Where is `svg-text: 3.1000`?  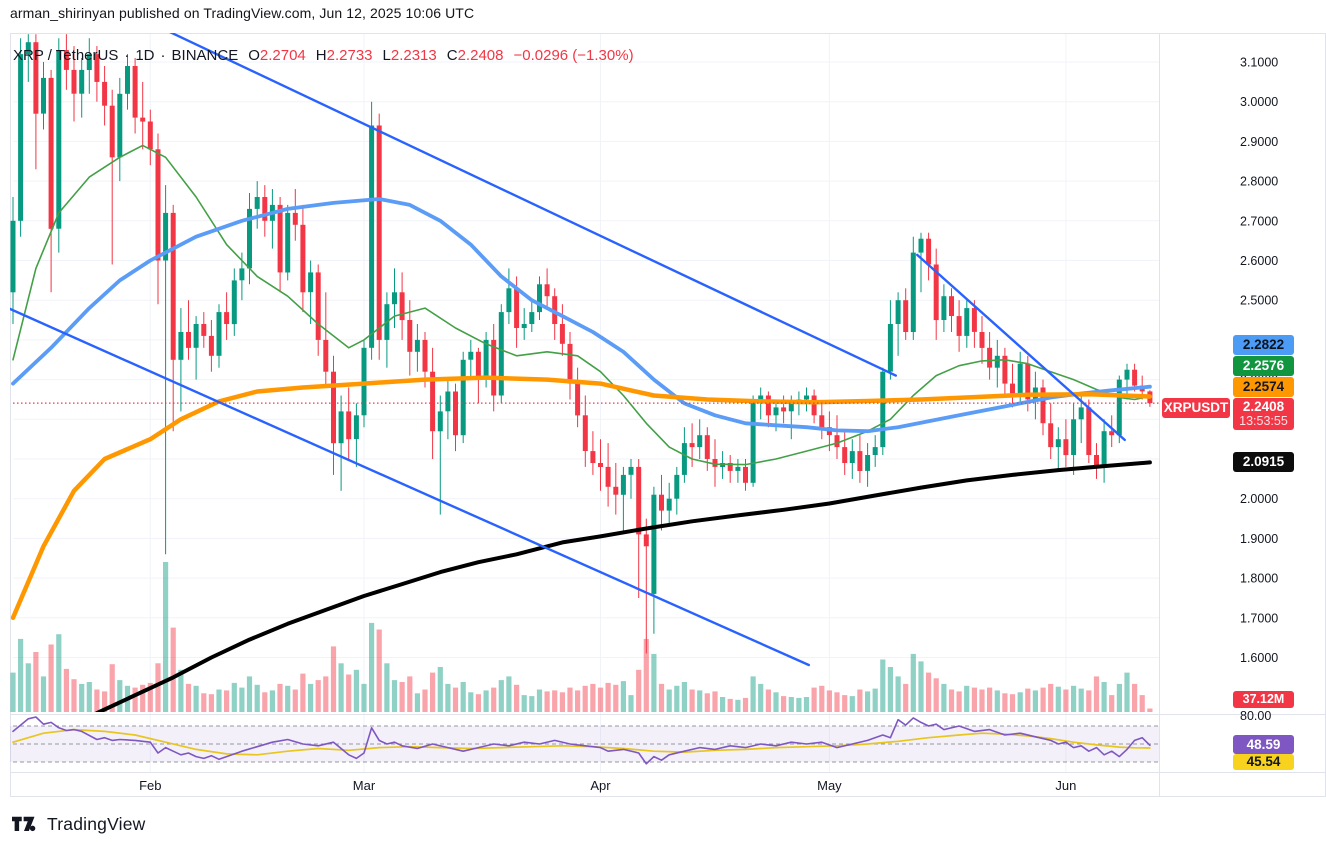 svg-text: 3.1000 is located at coordinates (1259, 63).